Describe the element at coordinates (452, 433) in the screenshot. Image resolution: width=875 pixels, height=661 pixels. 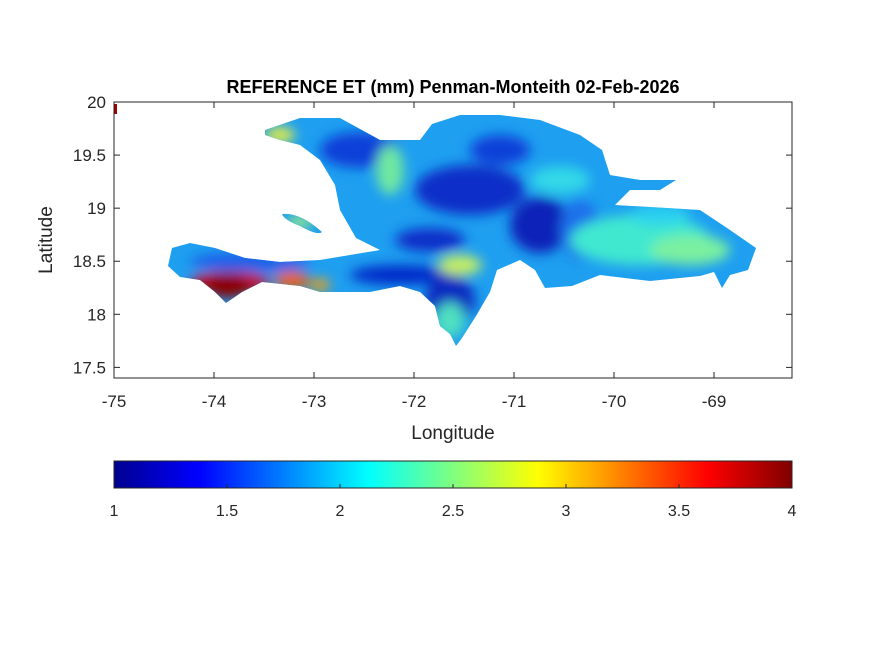
I see `x-axis-label: Longitude` at that location.